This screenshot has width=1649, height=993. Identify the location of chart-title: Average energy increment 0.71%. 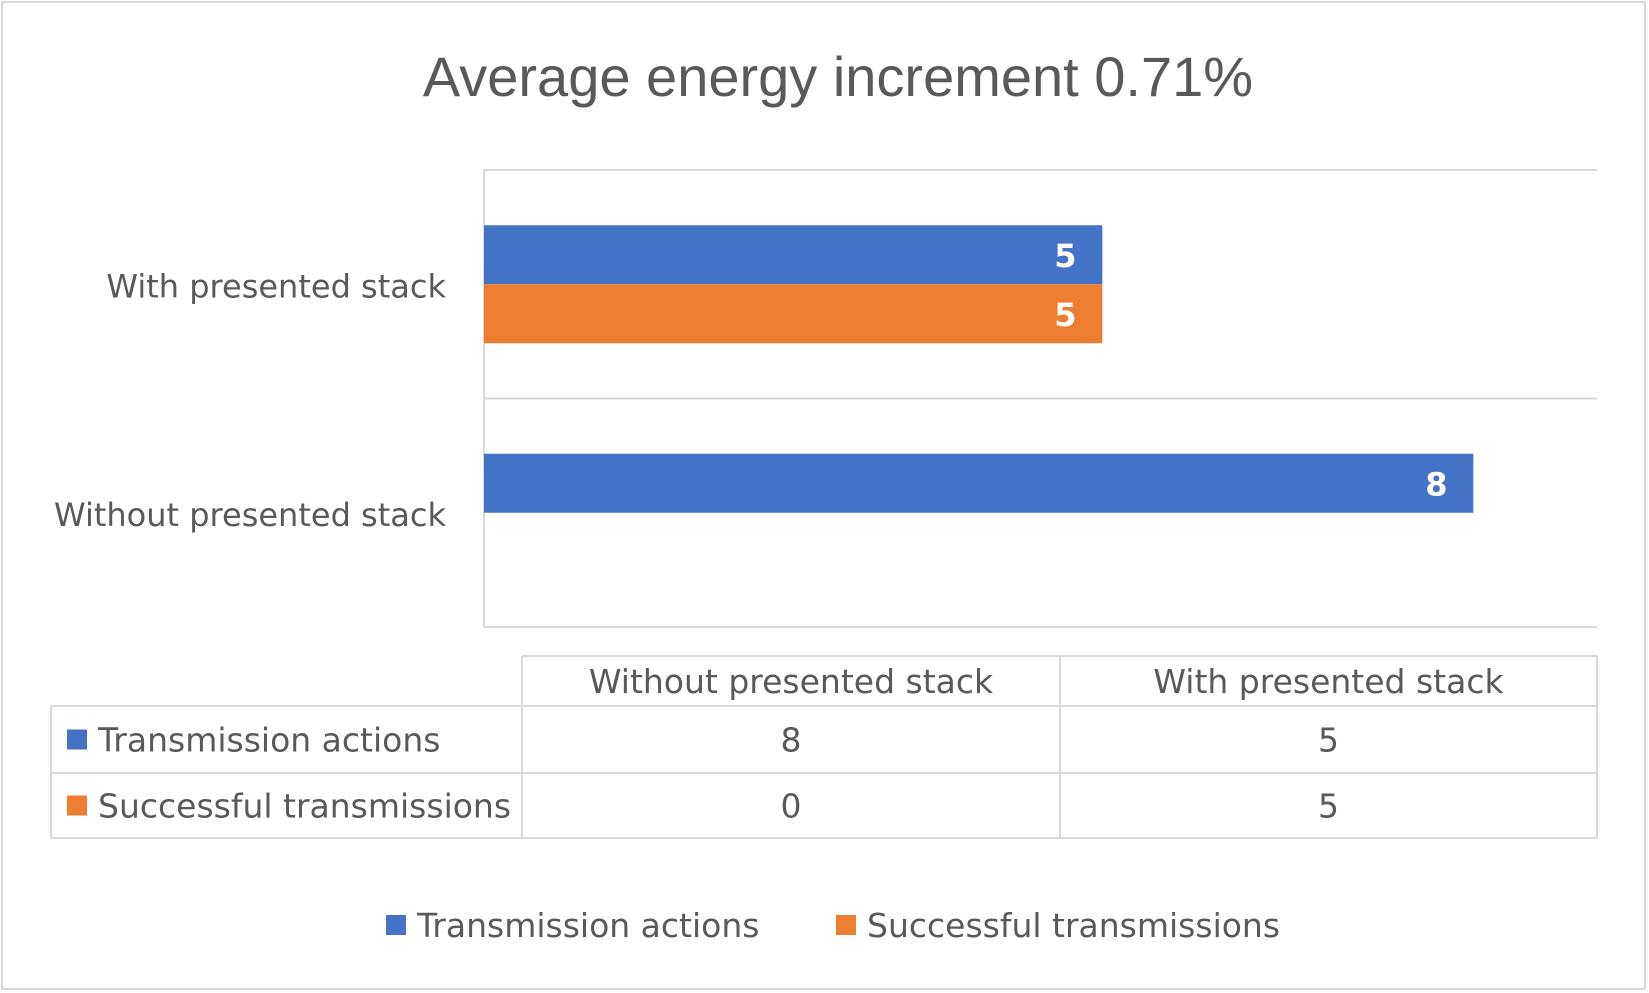
(838, 76).